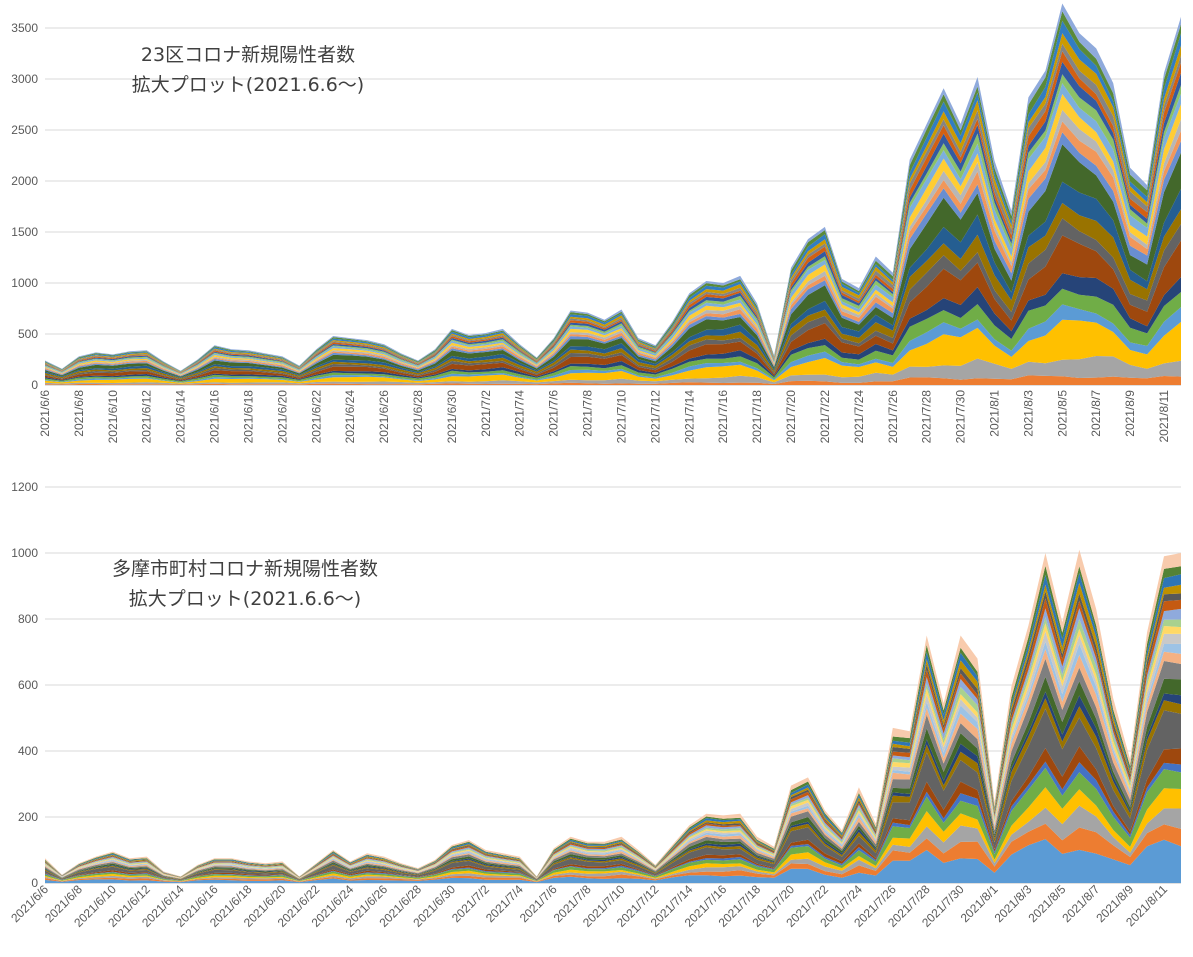  I want to click on y-tick-label: 3000, so click(24, 79).